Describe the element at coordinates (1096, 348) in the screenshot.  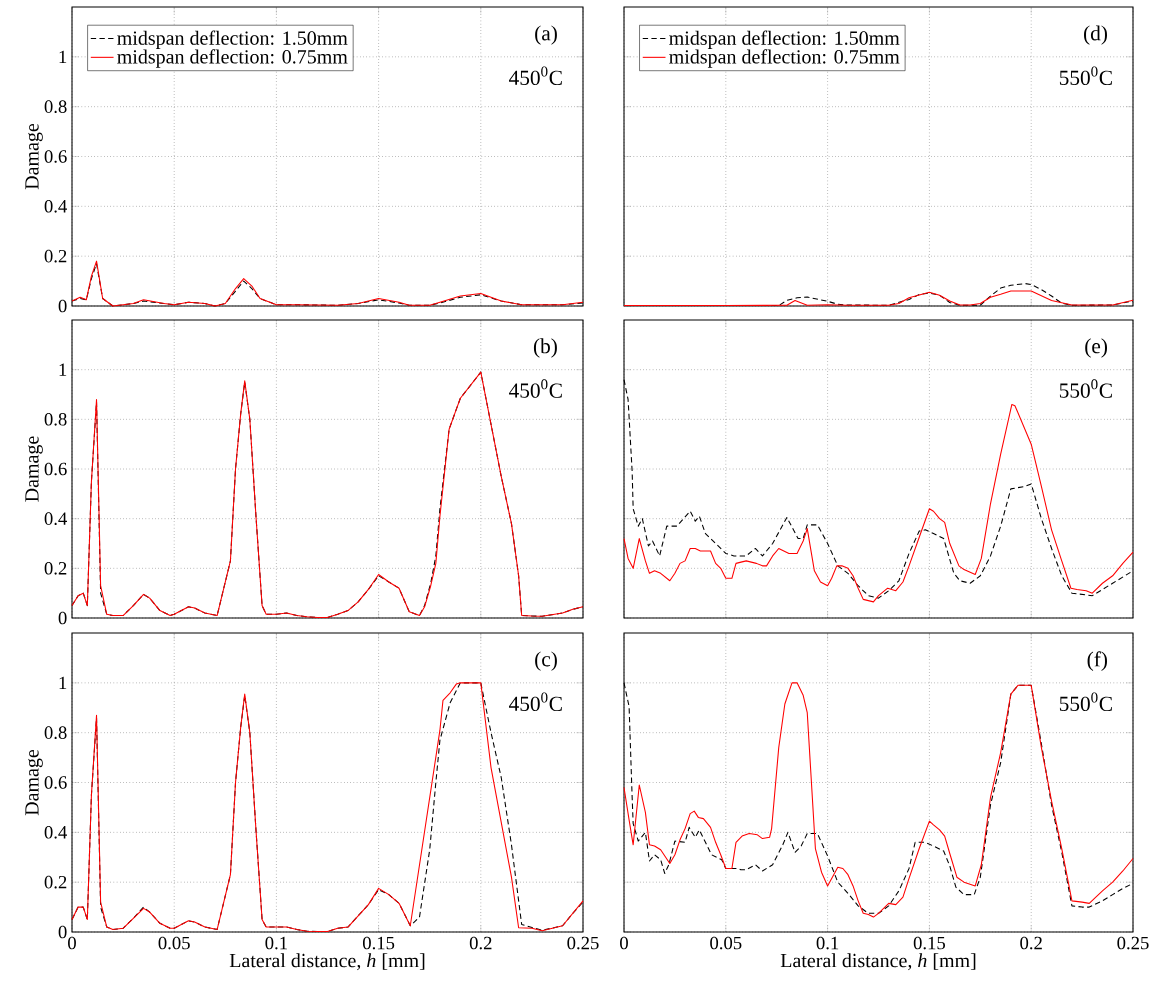
I see `annotation: (e)` at that location.